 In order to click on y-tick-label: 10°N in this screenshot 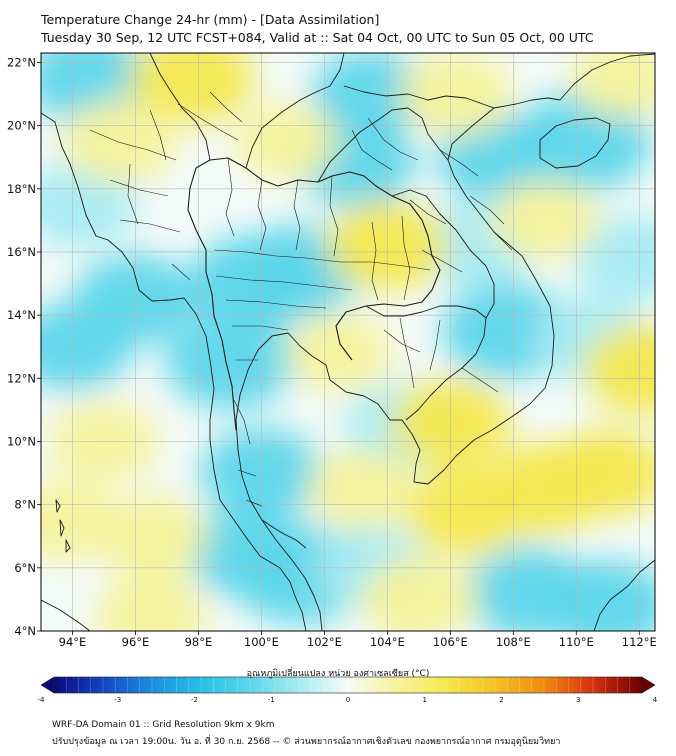, I will do `click(21, 441)`.